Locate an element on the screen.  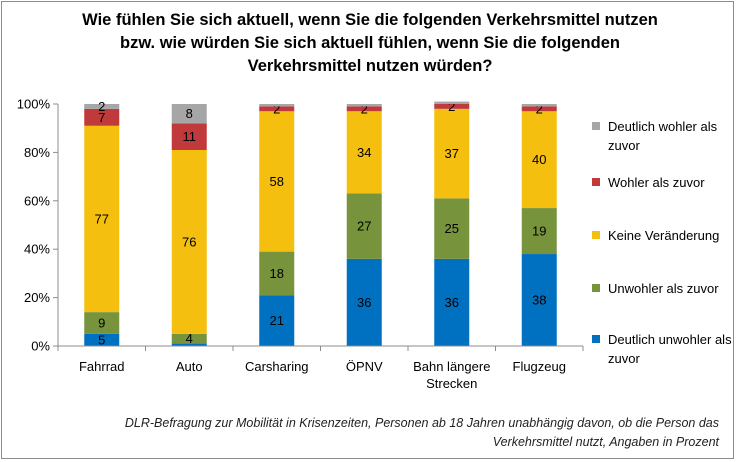
data-label: 40 is located at coordinates (539, 159).